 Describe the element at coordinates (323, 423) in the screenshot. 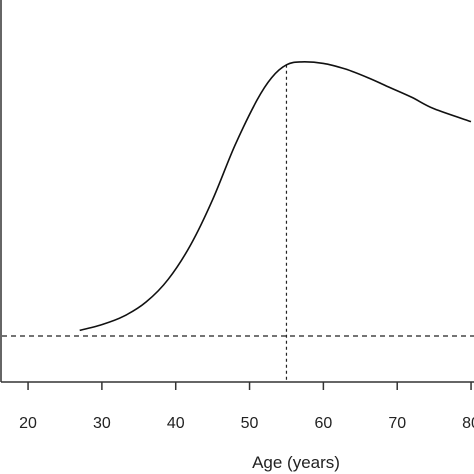

I see `x-tick-label-60: 60` at that location.